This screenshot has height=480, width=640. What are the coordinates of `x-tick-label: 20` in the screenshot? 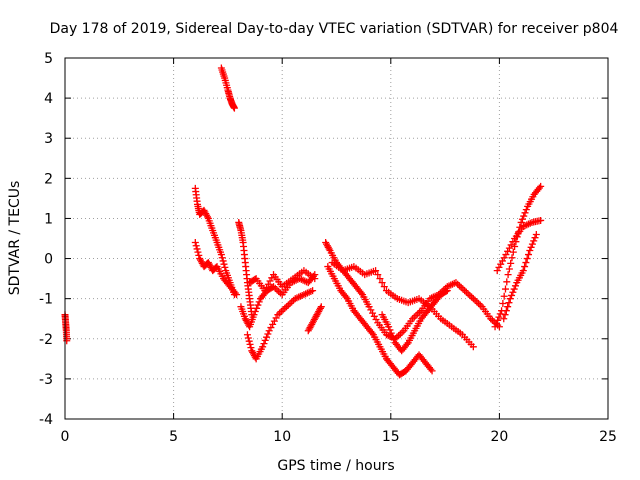 It's located at (499, 437).